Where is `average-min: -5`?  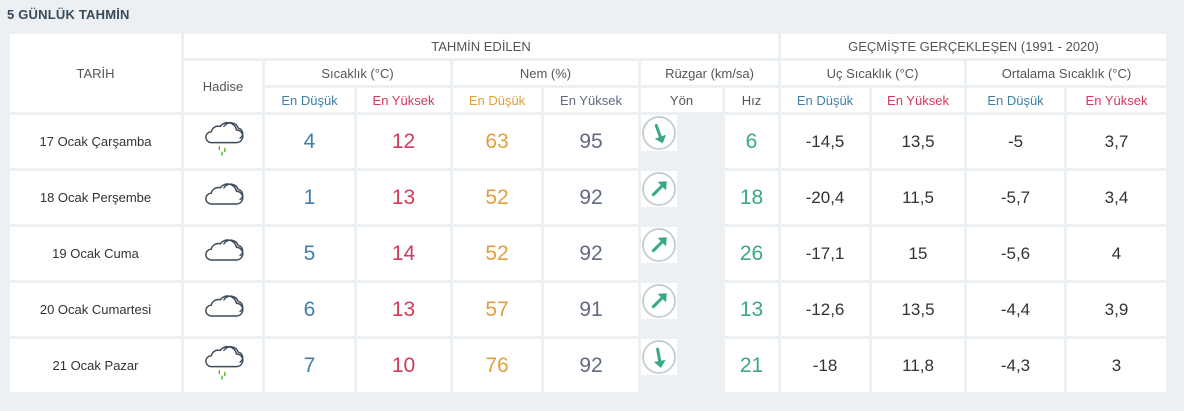 average-min: -5 is located at coordinates (1015, 141).